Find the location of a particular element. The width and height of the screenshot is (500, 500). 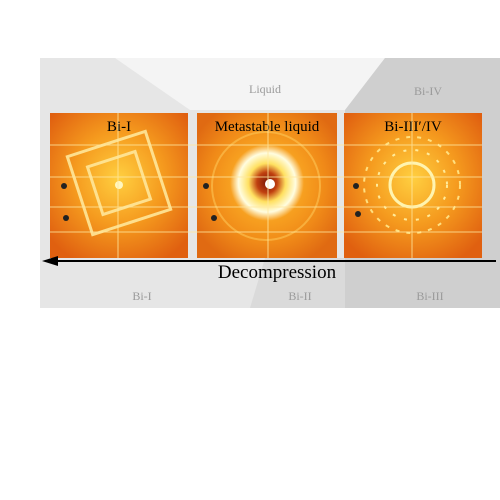

liquid-region is located at coordinates (250, 84).